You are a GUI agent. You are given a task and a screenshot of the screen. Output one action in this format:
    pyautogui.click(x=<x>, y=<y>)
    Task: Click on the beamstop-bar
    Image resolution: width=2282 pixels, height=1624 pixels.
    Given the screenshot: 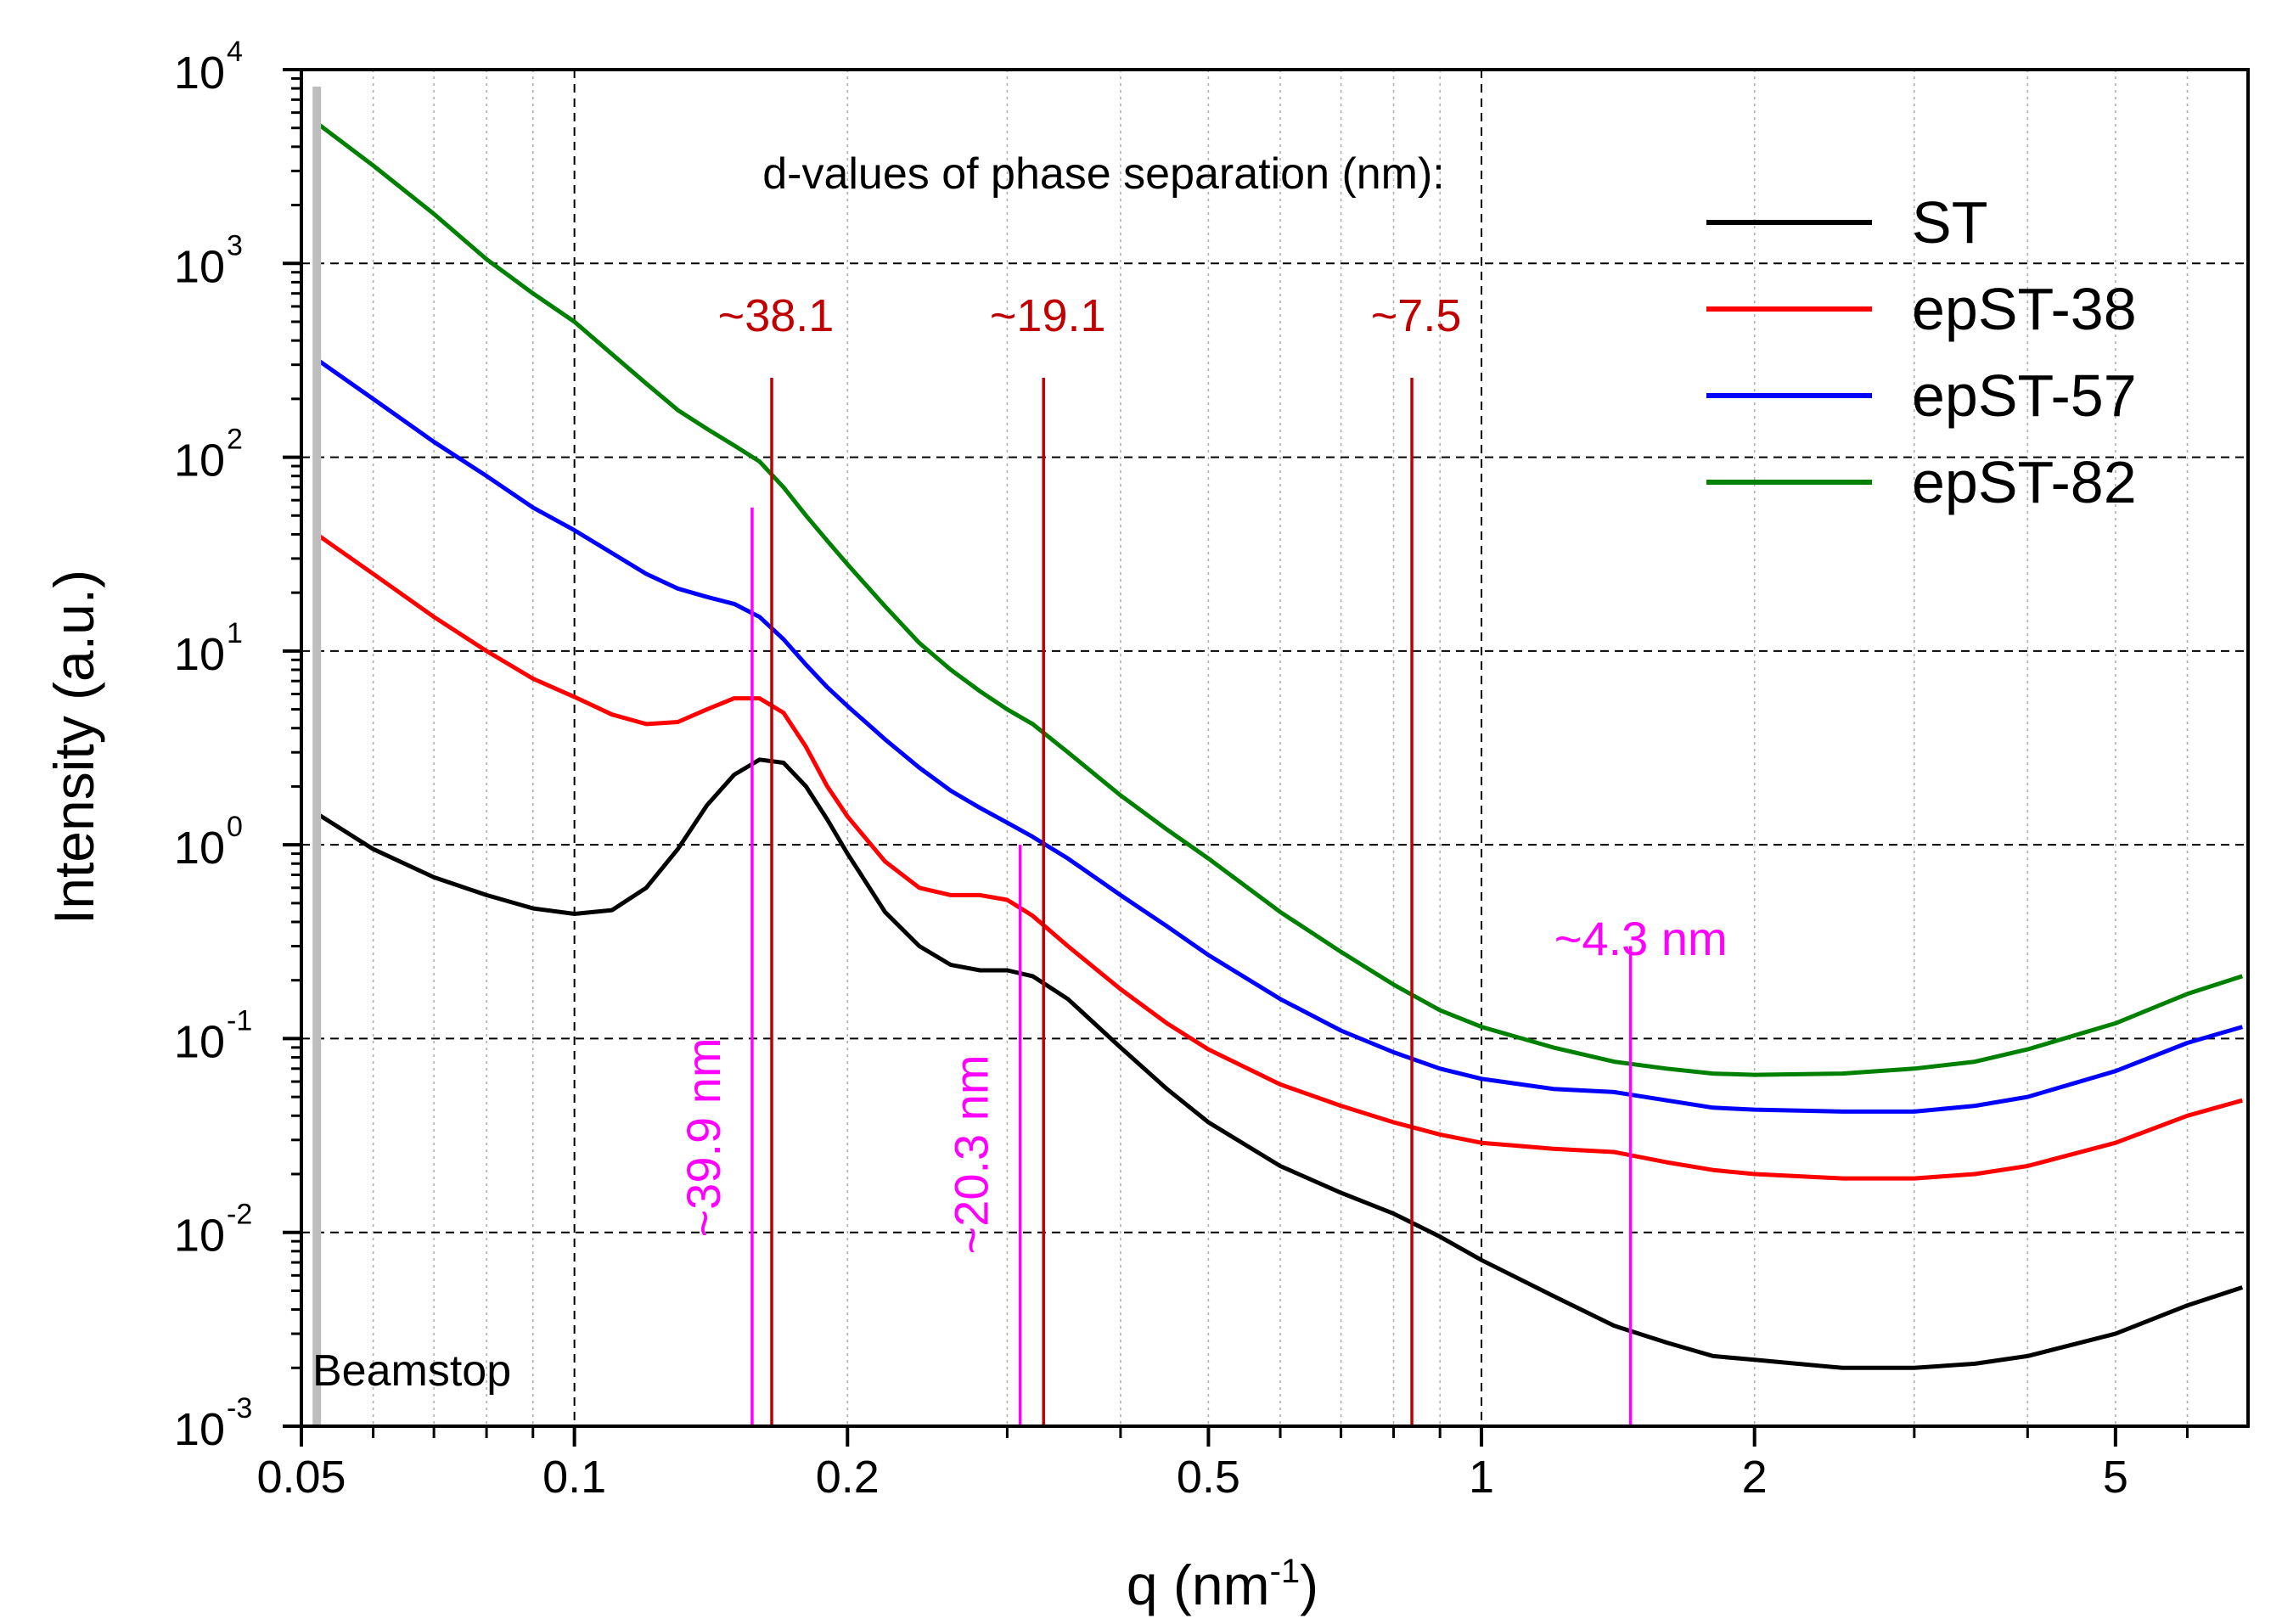 What is the action you would take?
    pyautogui.click(x=317, y=756)
    